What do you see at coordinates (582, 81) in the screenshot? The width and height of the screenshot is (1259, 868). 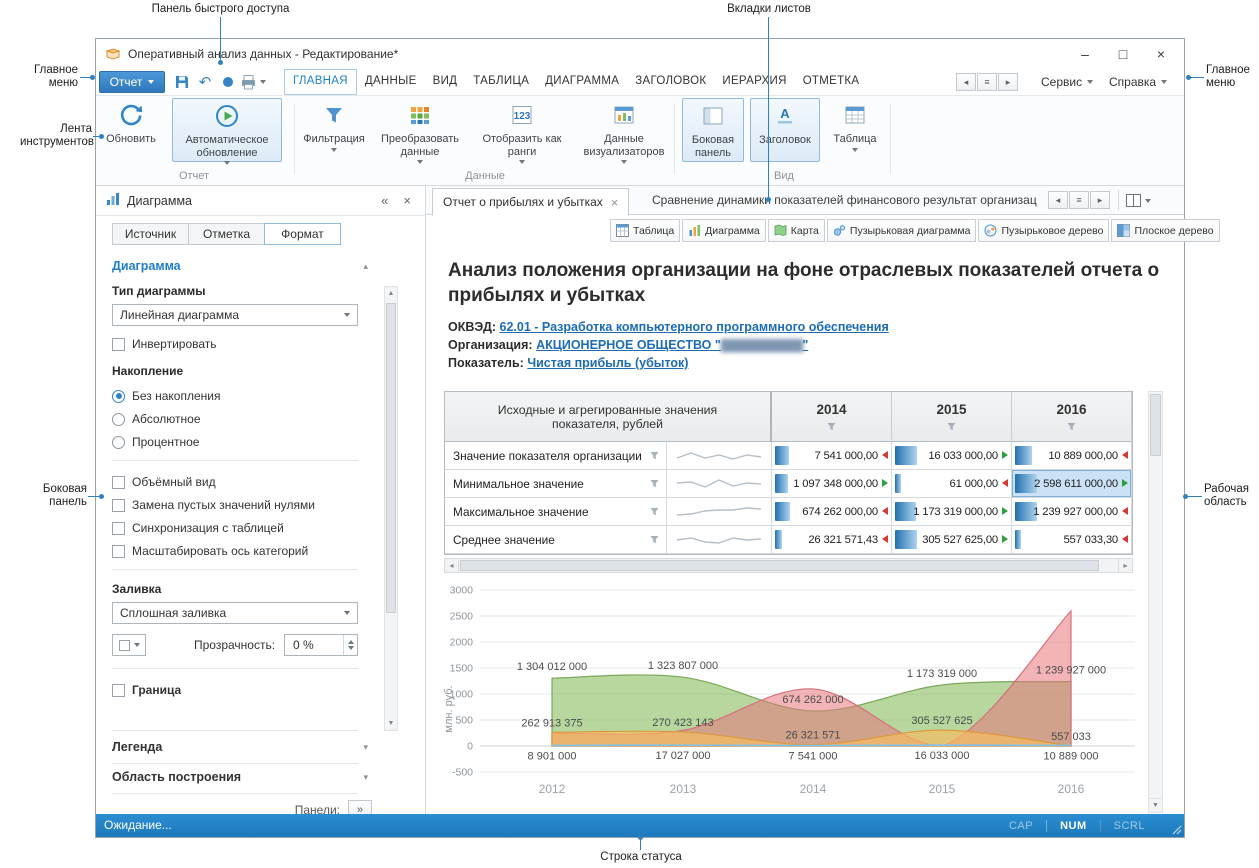 I see `tab-diagramma: ДИАГРАММА` at bounding box center [582, 81].